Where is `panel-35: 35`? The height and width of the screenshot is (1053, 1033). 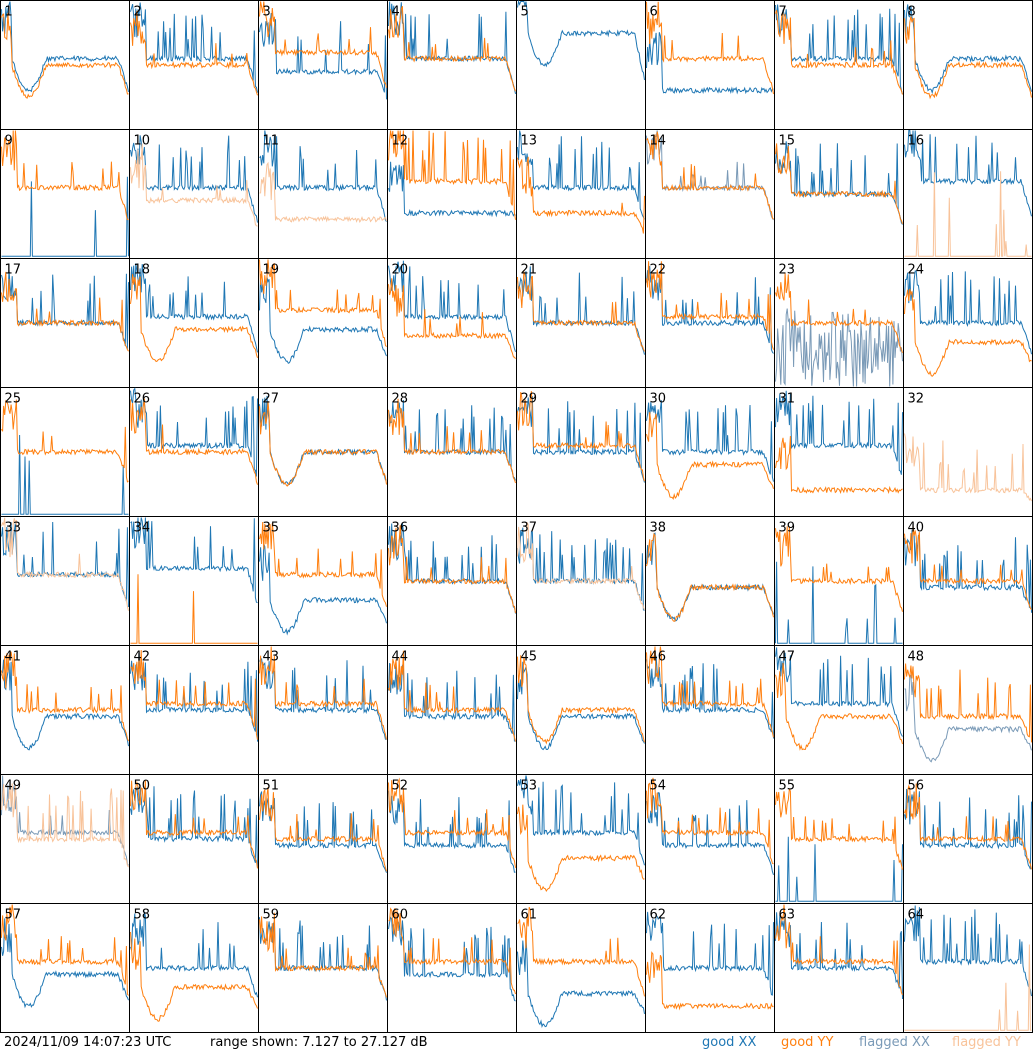
panel-35: 35 is located at coordinates (323, 581).